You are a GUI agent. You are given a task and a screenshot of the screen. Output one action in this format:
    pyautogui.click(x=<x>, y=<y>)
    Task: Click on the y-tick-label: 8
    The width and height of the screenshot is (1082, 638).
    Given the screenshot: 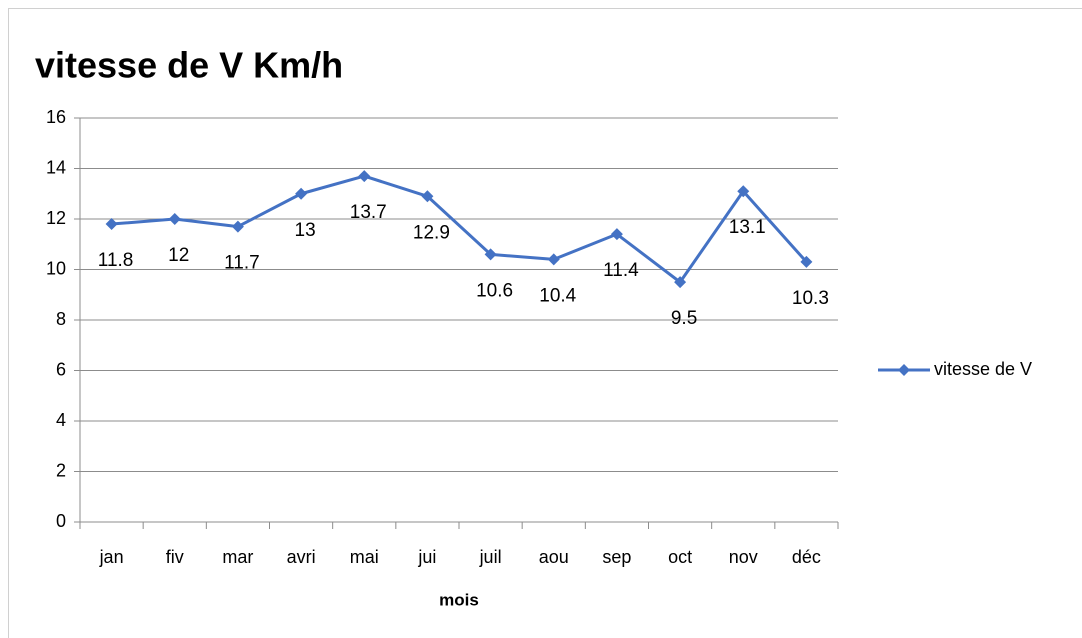 What is the action you would take?
    pyautogui.click(x=61, y=319)
    